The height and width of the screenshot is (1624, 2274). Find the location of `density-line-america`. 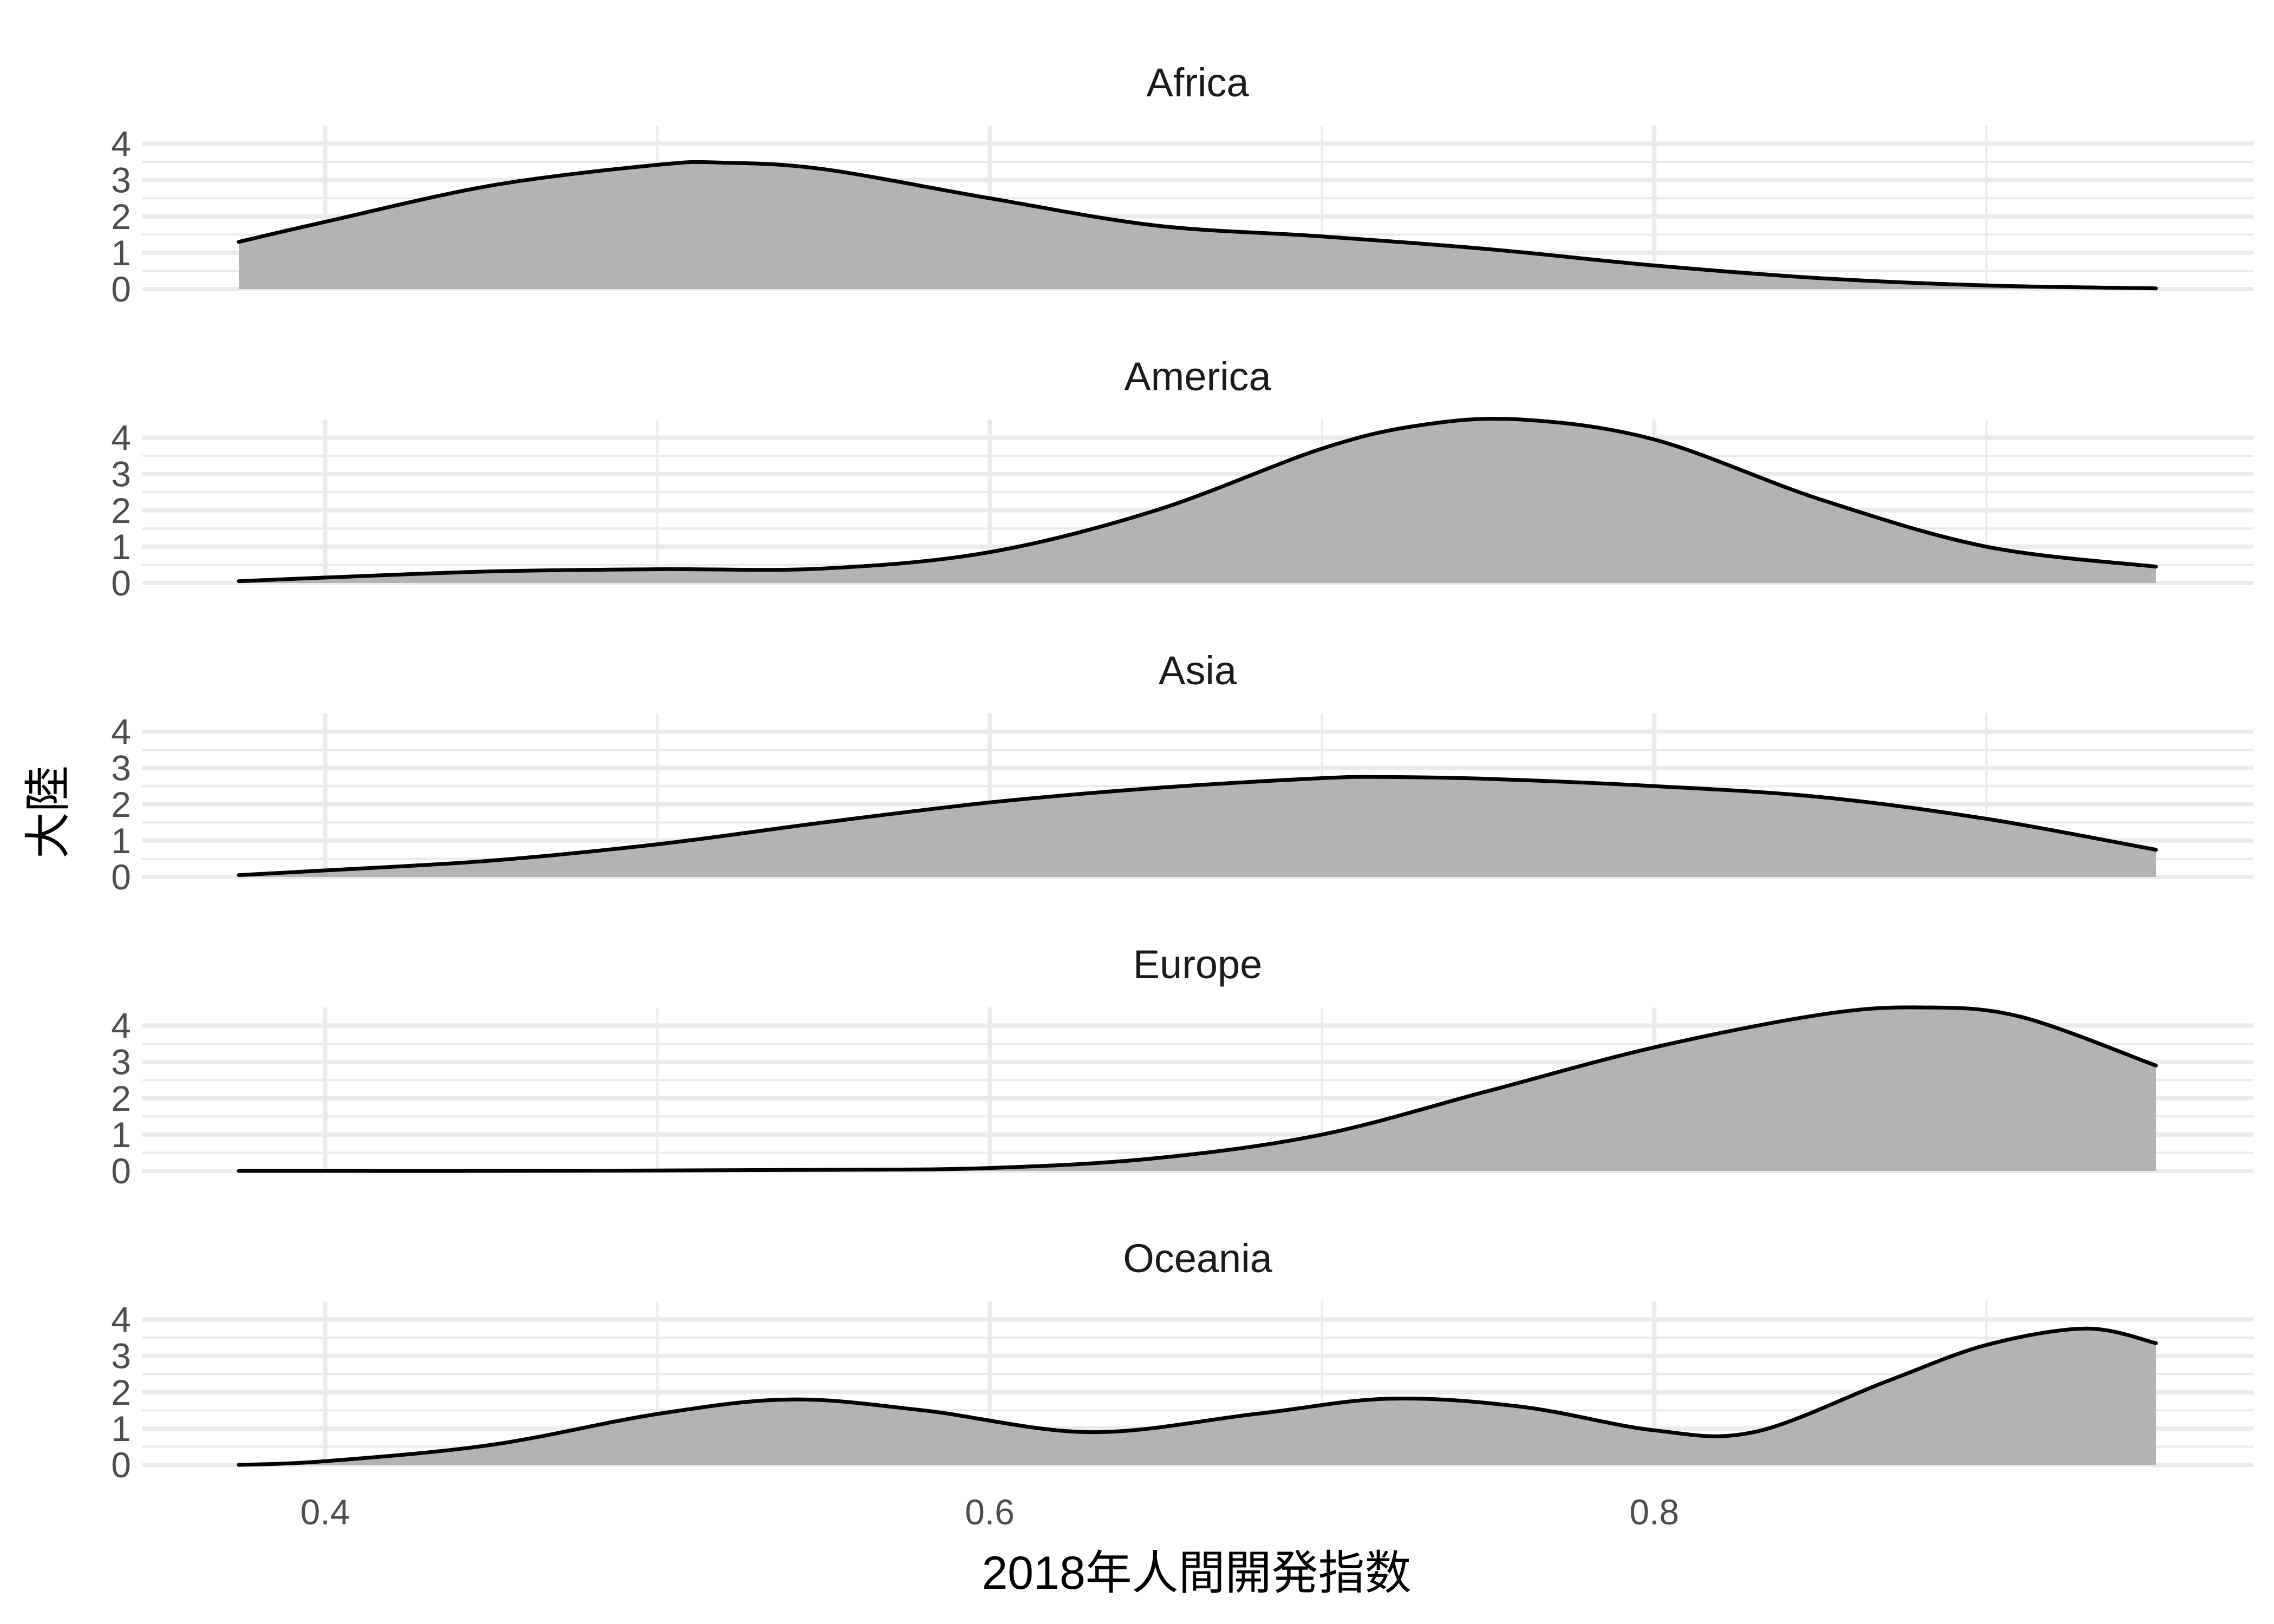

density-line-america is located at coordinates (1198, 500).